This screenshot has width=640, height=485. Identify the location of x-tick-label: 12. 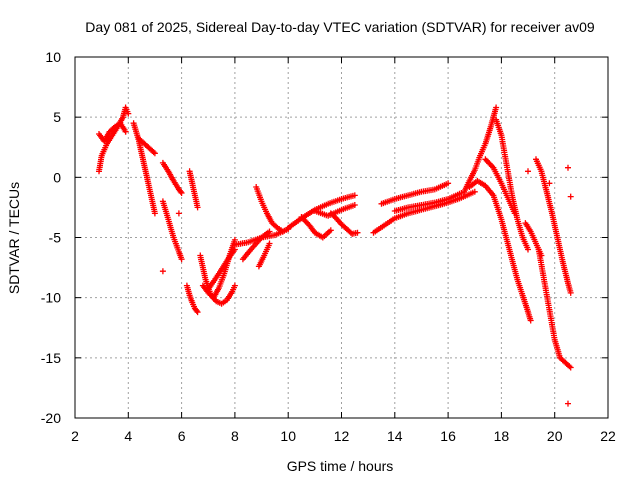
(342, 436).